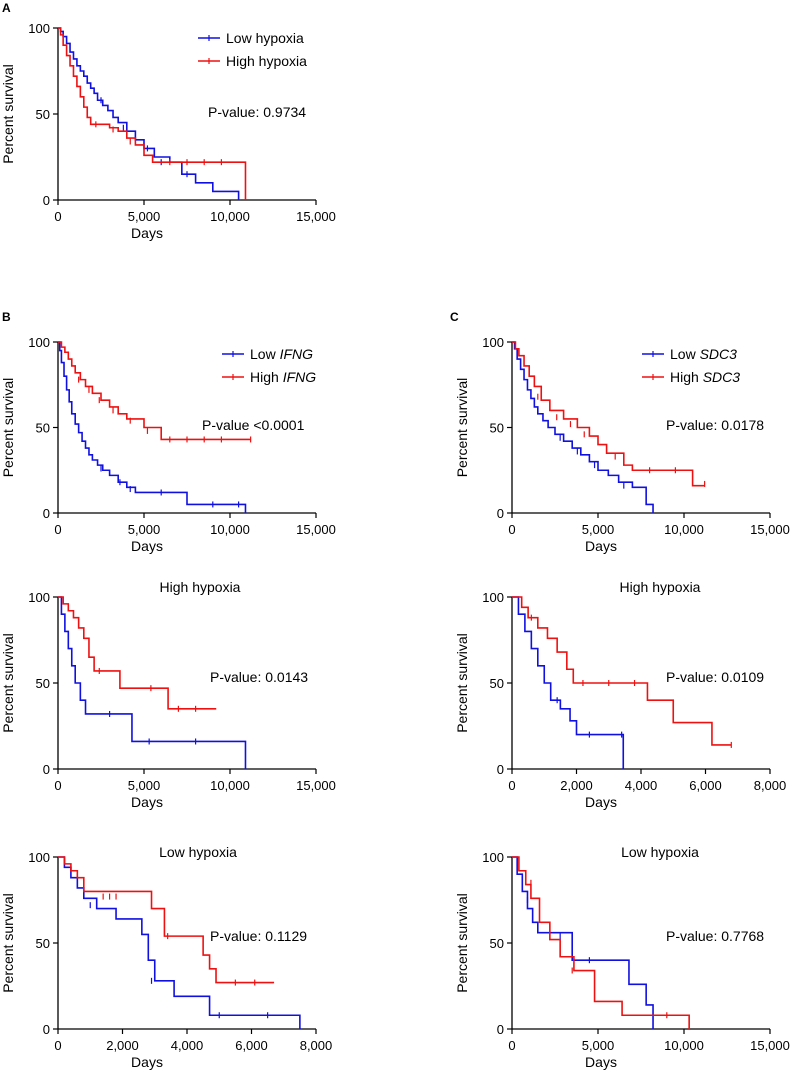 The height and width of the screenshot is (1082, 794). I want to click on legend-label: Low hypoxia, so click(265, 38).